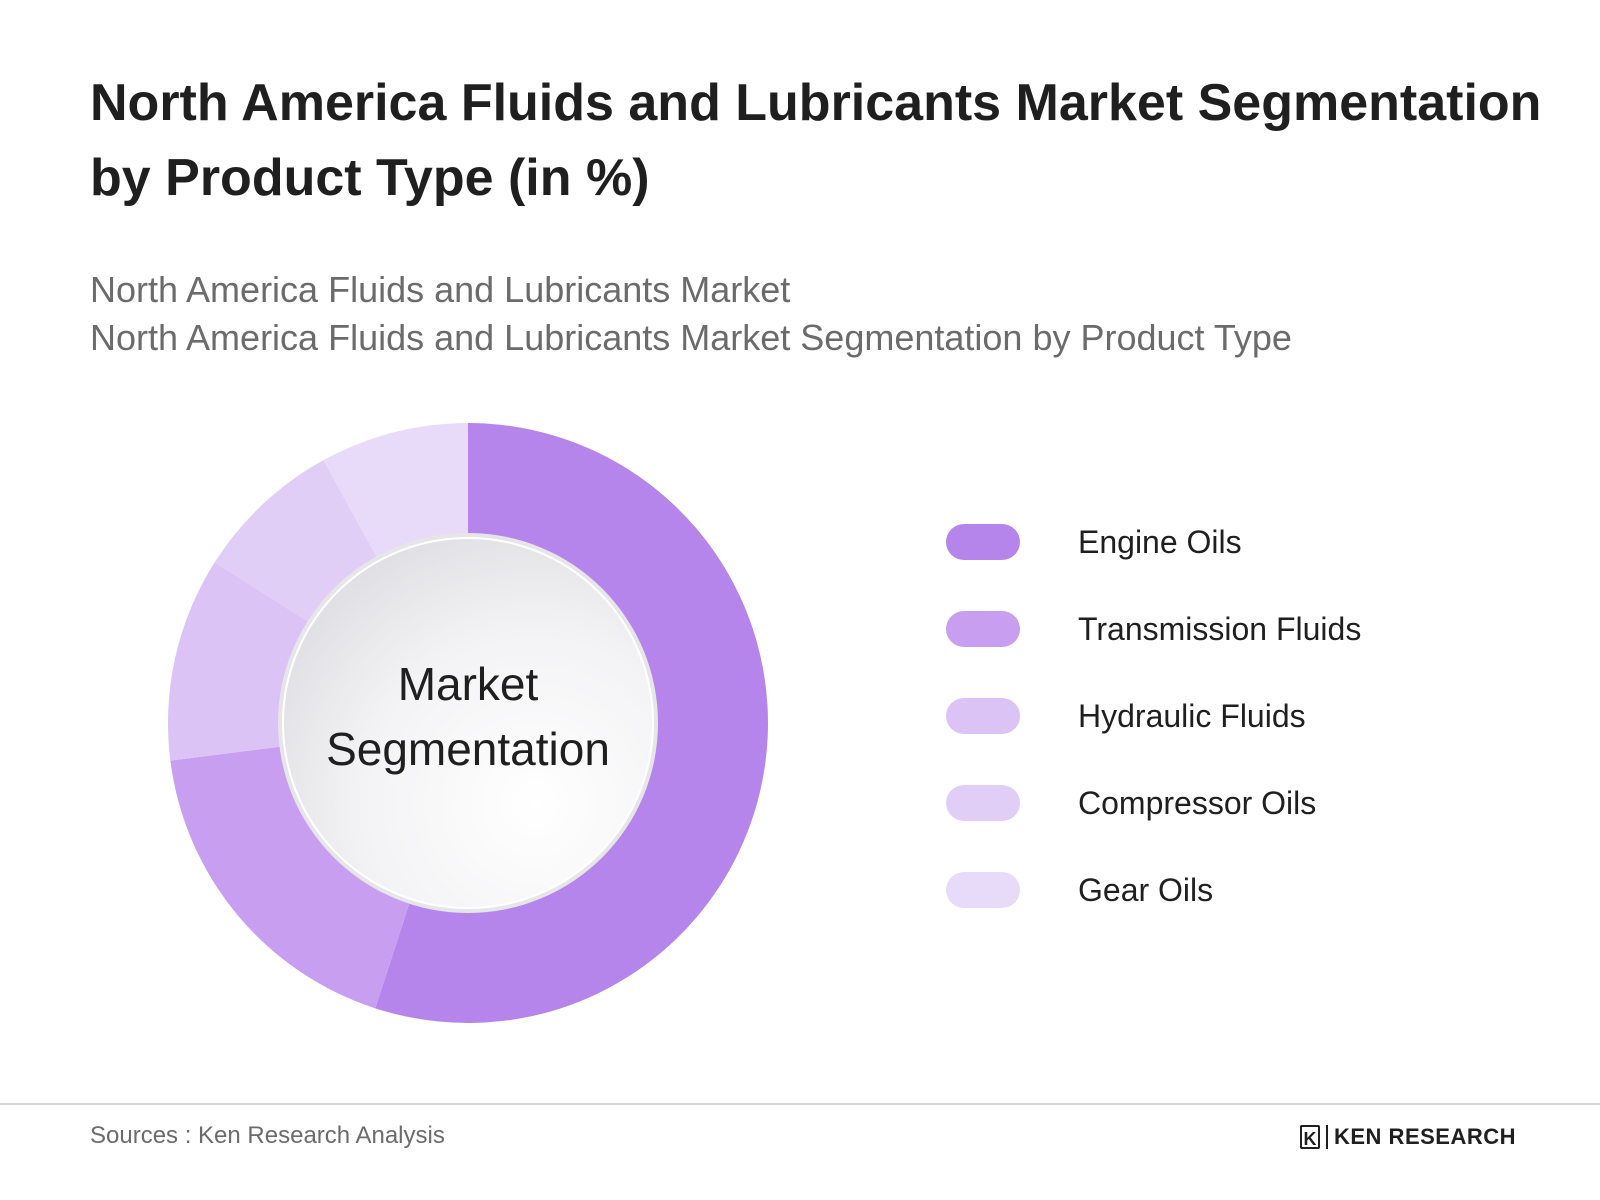  I want to click on legend-item-engine-oils: Engine Oils, so click(1153, 567).